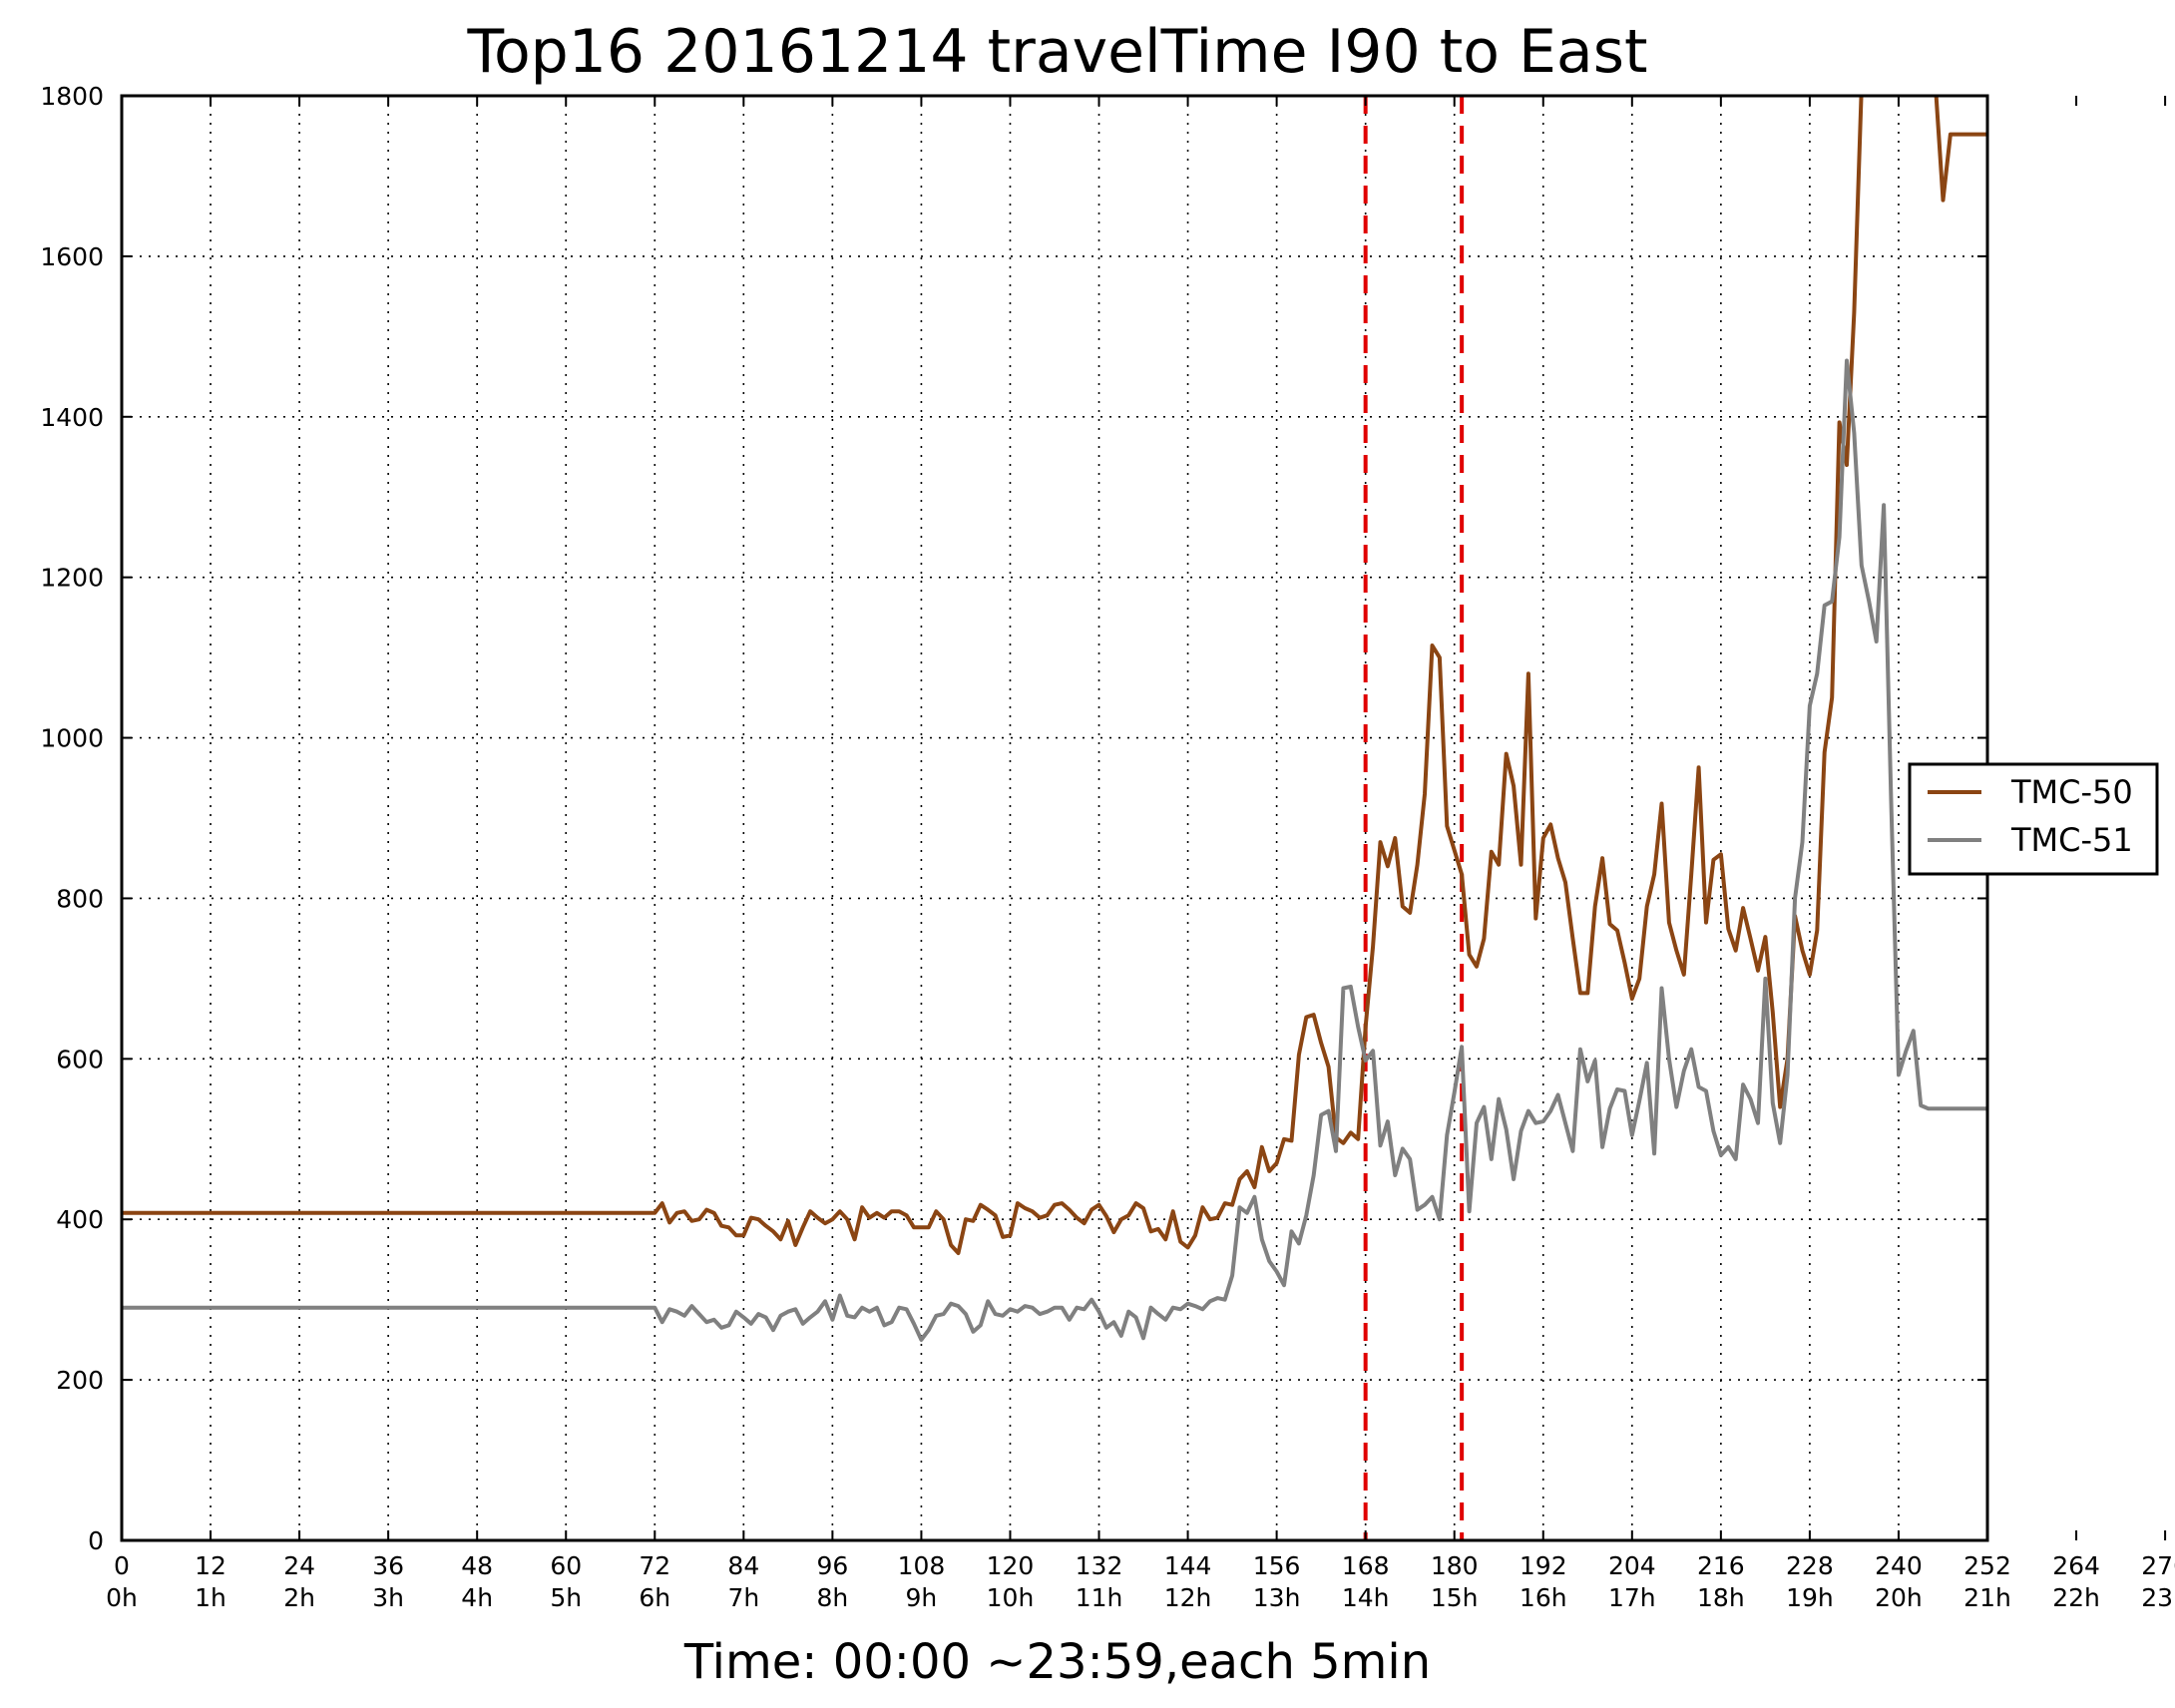  What do you see at coordinates (1899, 1565) in the screenshot?
I see `x-tick-label: 240` at bounding box center [1899, 1565].